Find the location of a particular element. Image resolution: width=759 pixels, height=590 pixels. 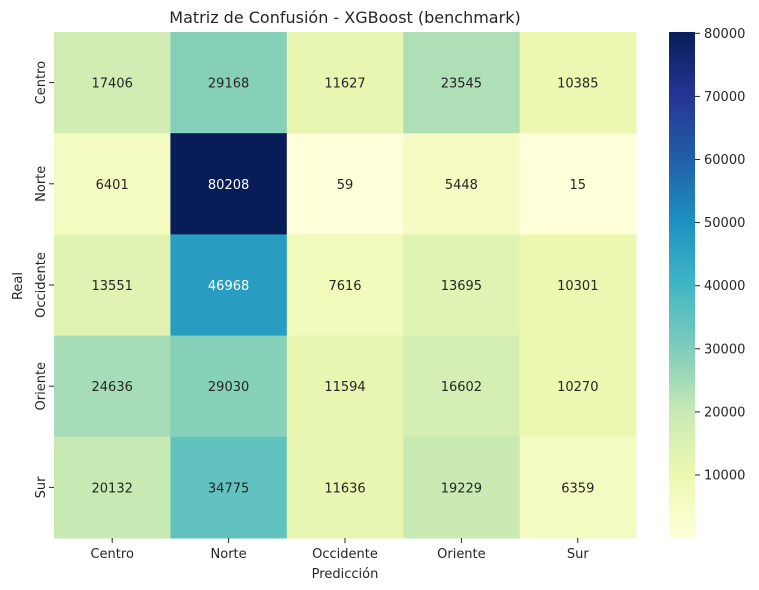

cell-value-label: 10301 is located at coordinates (577, 286).